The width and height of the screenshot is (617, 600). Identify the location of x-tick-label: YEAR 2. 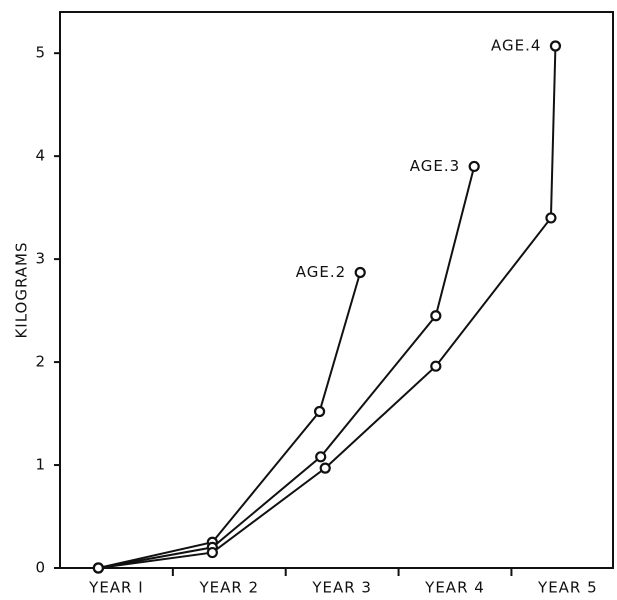
(228, 588).